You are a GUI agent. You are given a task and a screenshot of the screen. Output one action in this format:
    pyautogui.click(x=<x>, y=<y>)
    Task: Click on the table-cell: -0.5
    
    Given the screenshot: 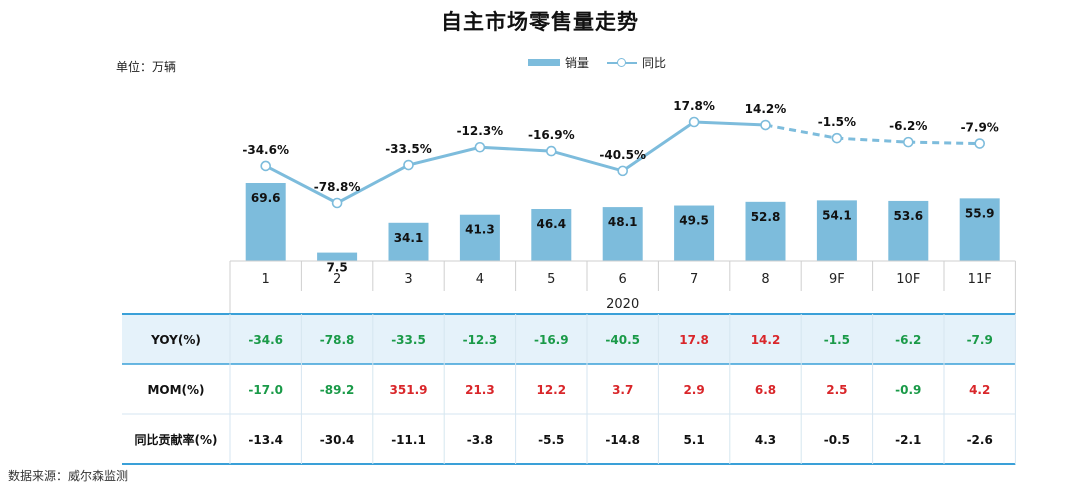 What is the action you would take?
    pyautogui.click(x=837, y=440)
    